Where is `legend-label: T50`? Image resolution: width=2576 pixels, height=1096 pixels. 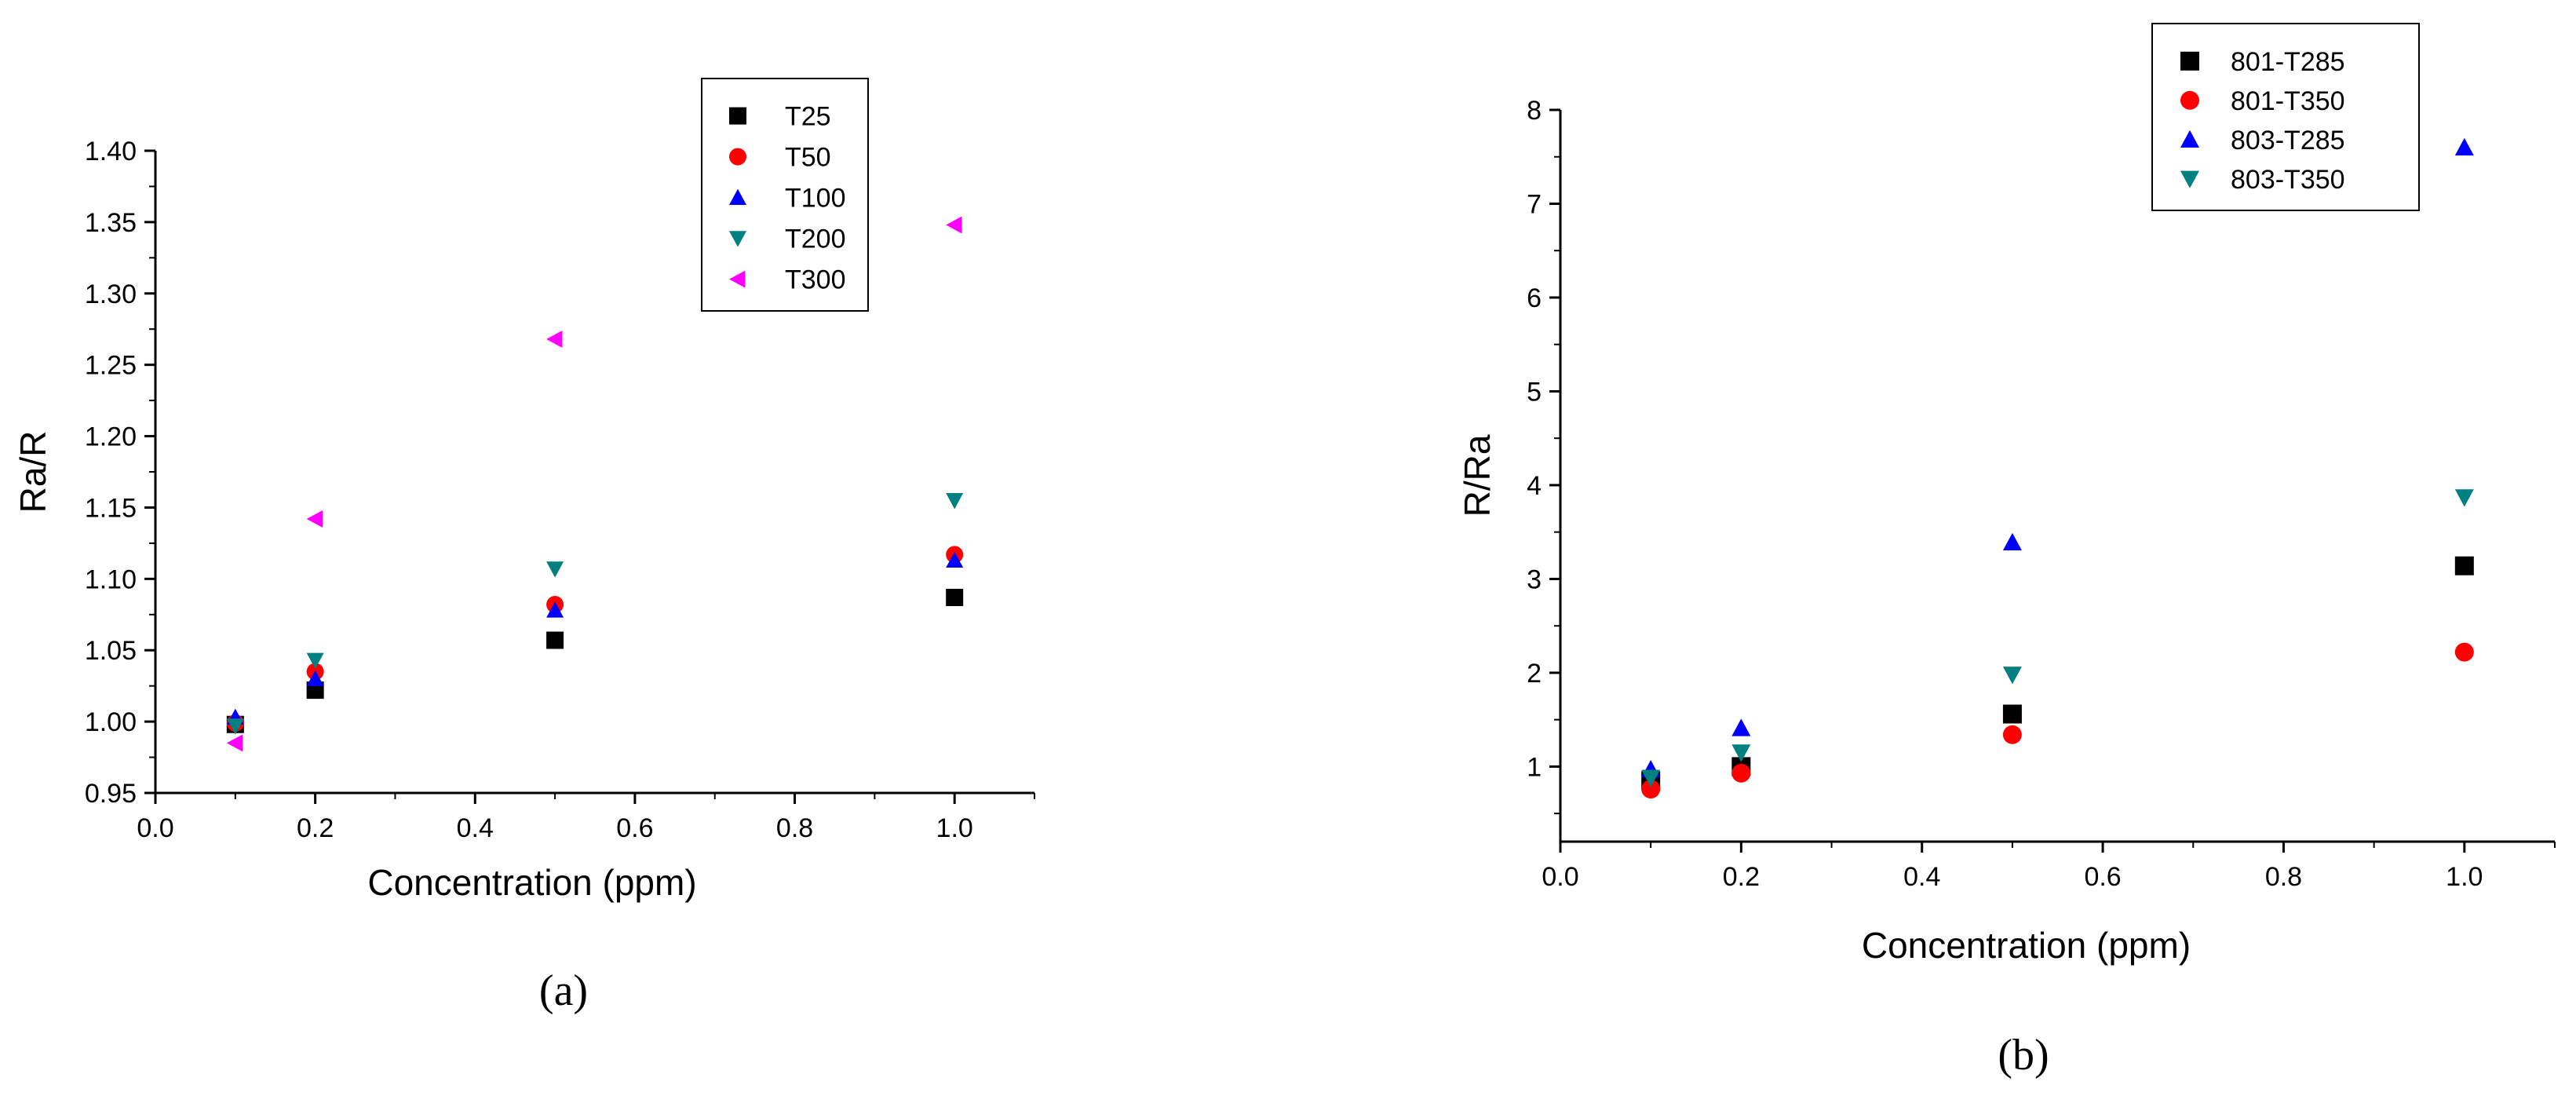 legend-label: T50 is located at coordinates (808, 158).